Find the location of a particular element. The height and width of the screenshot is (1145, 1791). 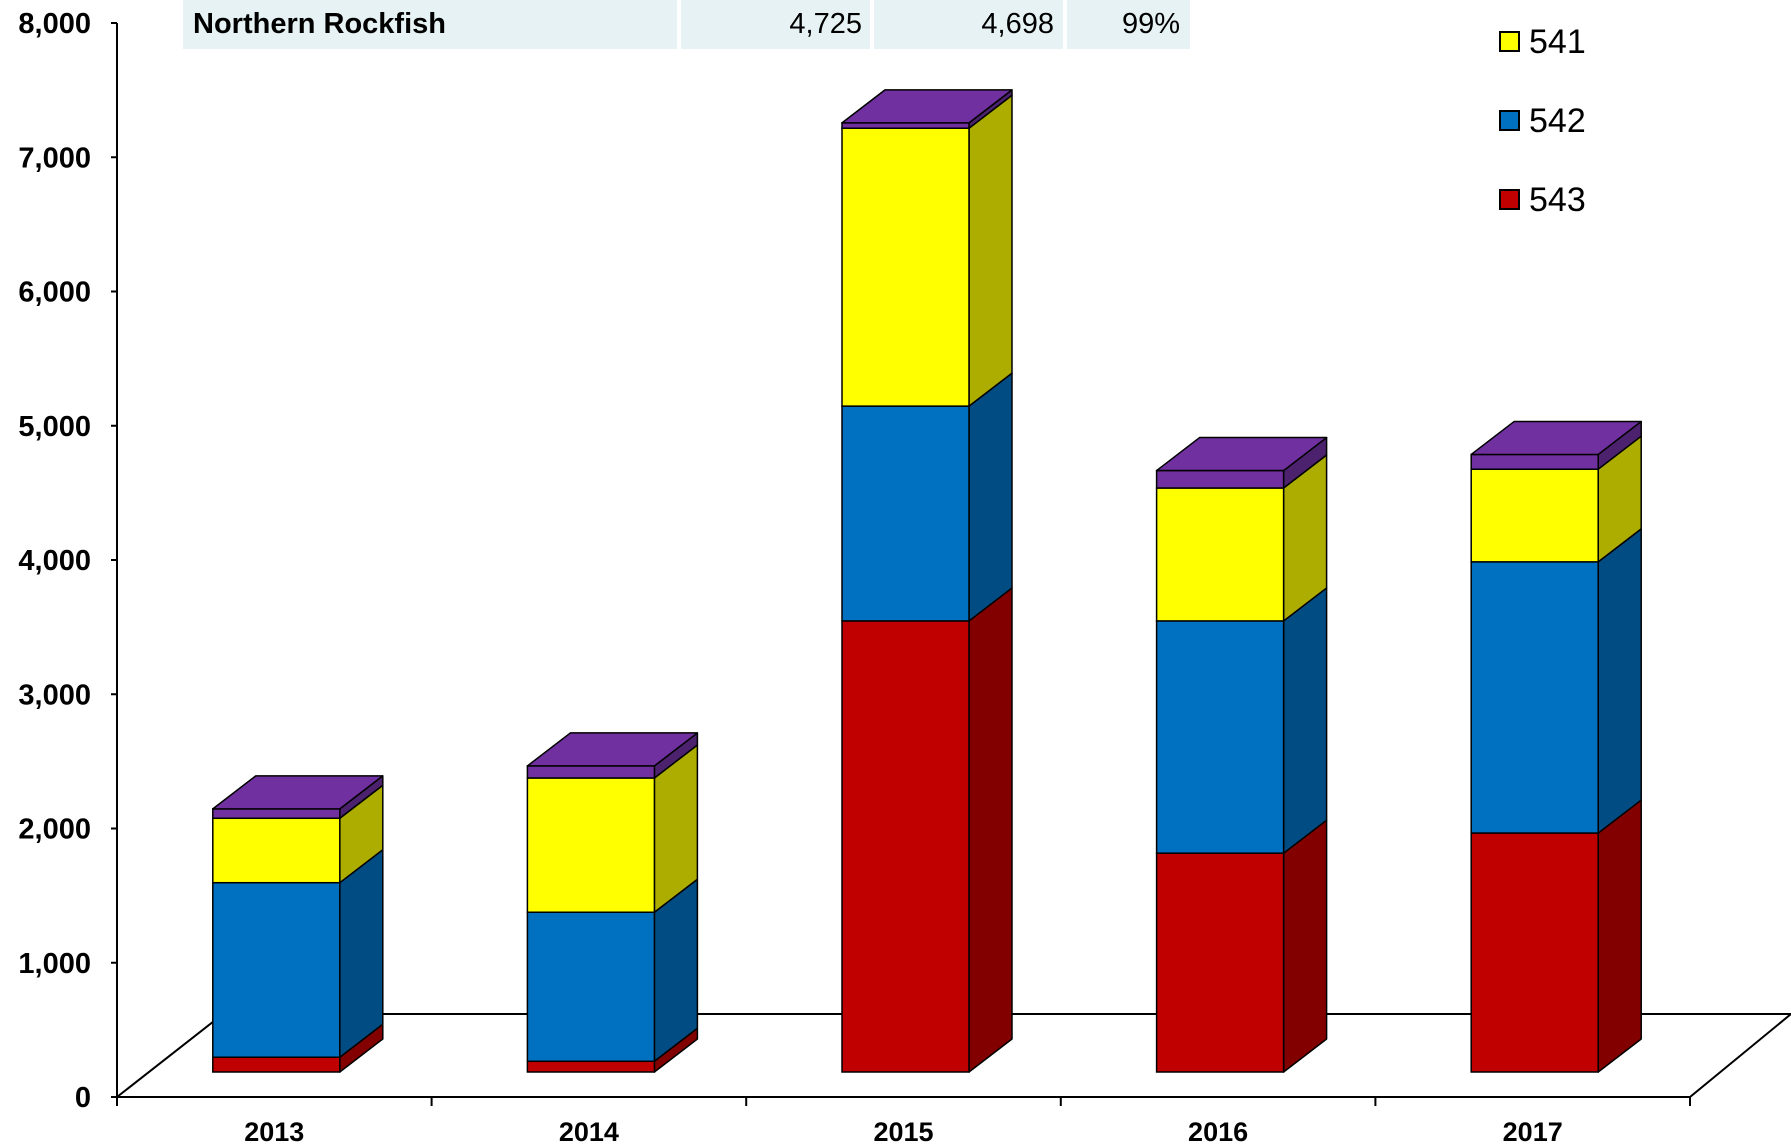

y-tick-label: 6,000 is located at coordinates (54, 293).